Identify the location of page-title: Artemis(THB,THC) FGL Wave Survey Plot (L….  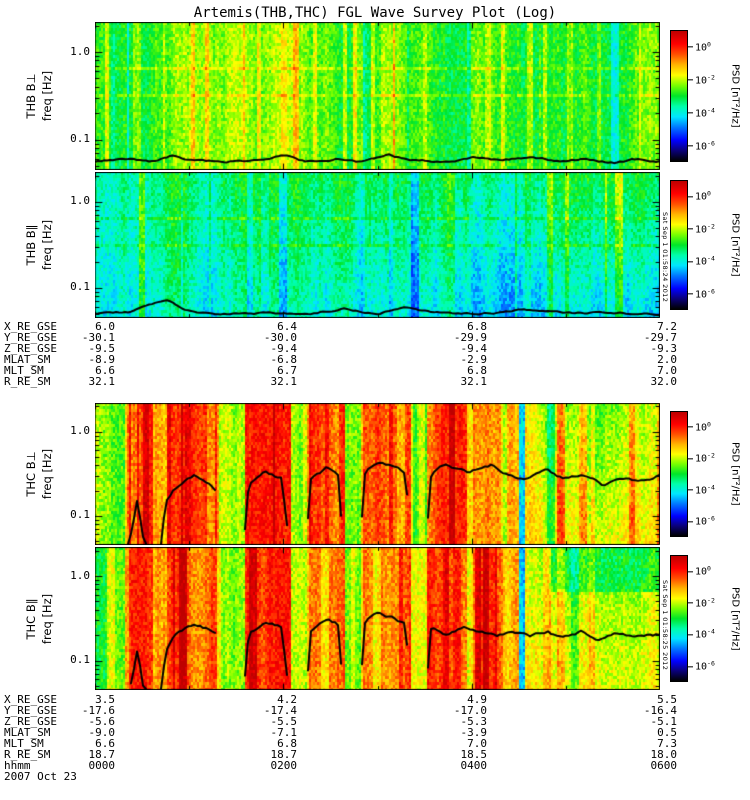
(375, 13).